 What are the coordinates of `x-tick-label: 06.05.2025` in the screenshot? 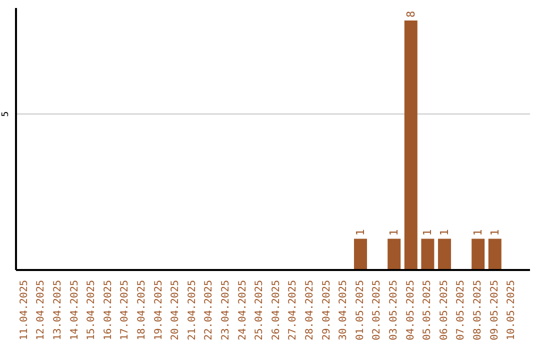 It's located at (444, 310).